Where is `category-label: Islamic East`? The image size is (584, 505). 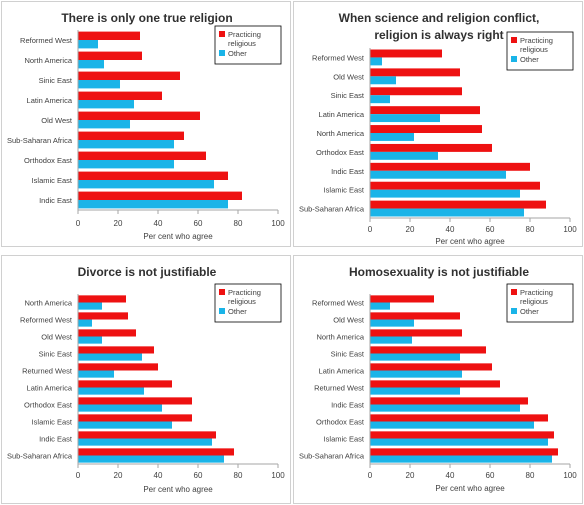
category-label: Islamic East is located at coordinates (52, 180).